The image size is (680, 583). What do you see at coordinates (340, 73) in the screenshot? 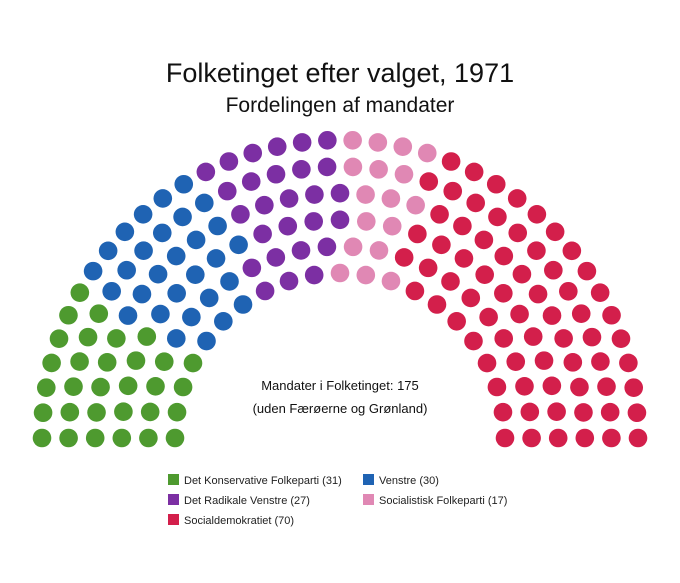
I see `chart-title: Folketinget efter valget, 1971` at bounding box center [340, 73].